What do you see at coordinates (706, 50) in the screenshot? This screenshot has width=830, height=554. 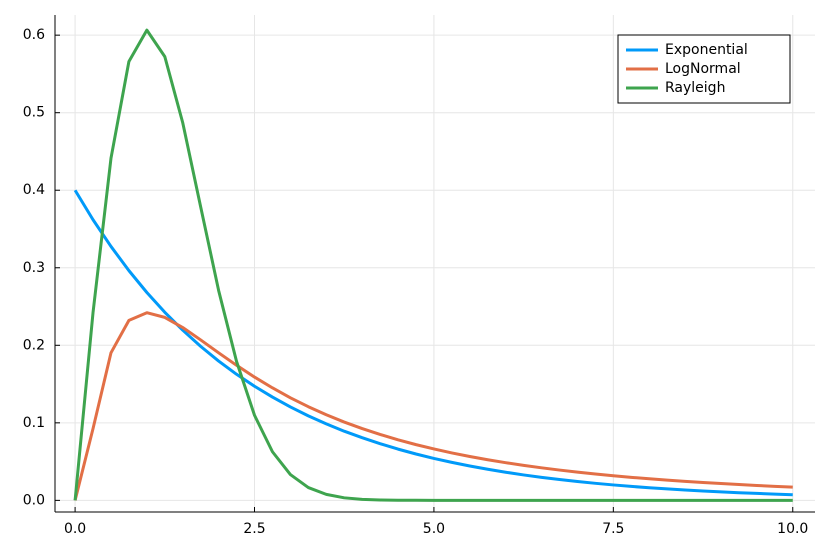 I see `legend-label: Exponential` at bounding box center [706, 50].